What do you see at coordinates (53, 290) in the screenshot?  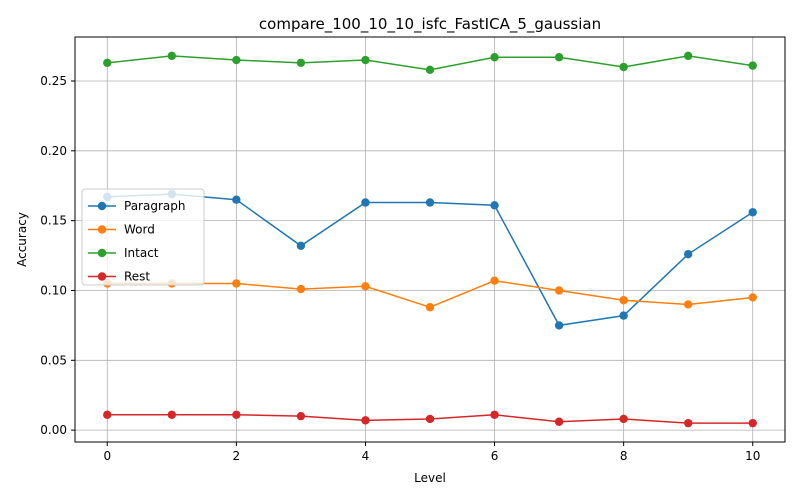 I see `y-tick-label: 0.10` at bounding box center [53, 290].